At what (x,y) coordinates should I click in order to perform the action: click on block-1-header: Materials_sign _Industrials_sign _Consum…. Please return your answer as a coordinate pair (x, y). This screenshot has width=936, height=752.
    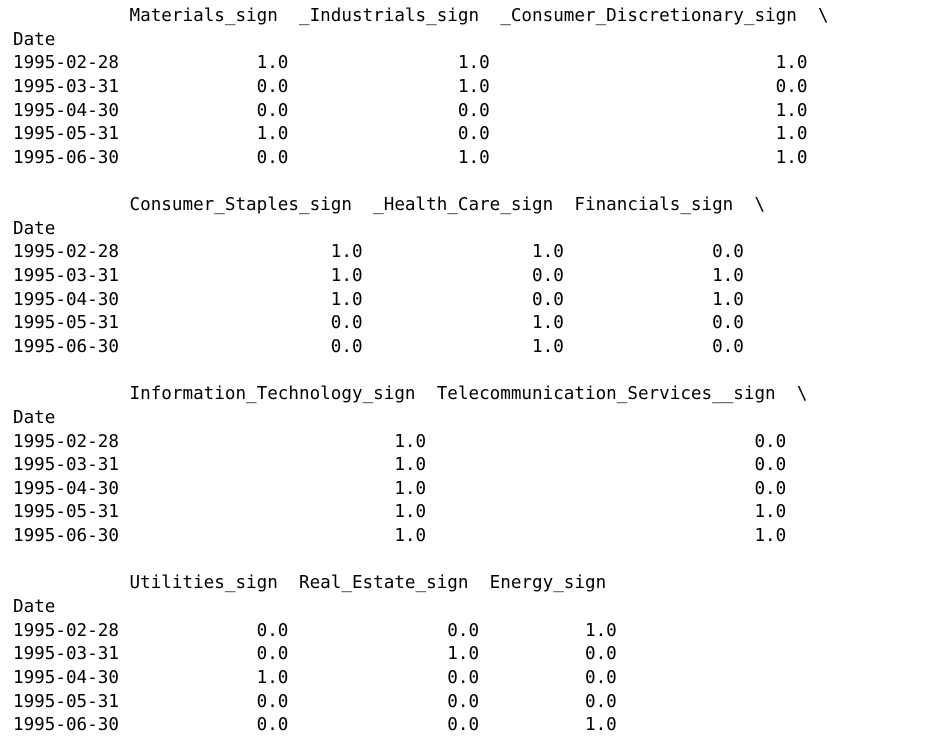
    Looking at the image, I should click on (421, 16).